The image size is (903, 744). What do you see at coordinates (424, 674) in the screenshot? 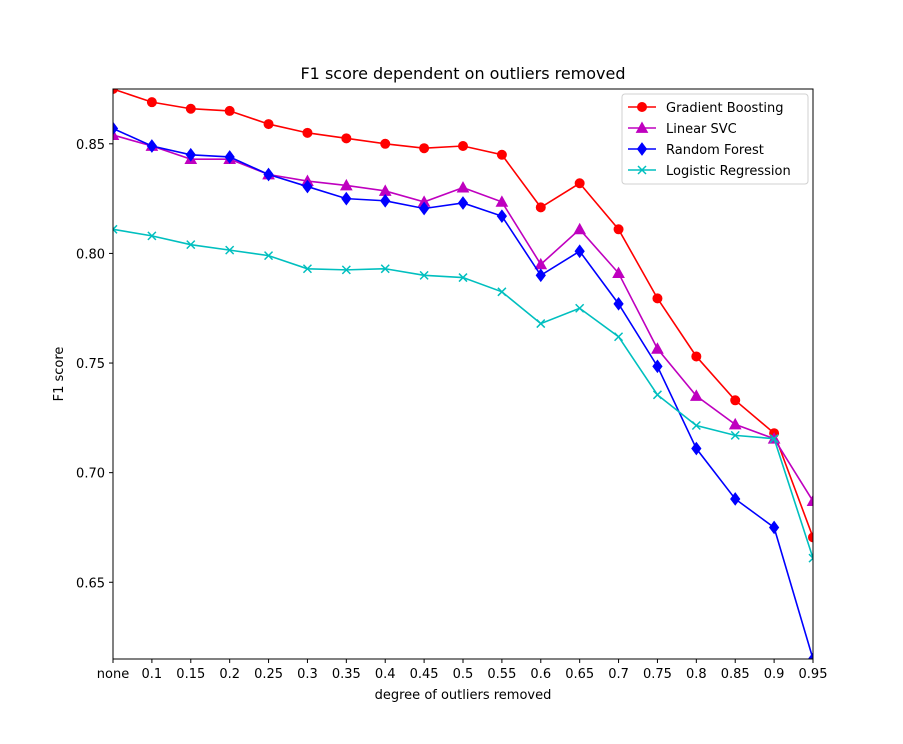
I see `x-tick-label: 0.45` at bounding box center [424, 674].